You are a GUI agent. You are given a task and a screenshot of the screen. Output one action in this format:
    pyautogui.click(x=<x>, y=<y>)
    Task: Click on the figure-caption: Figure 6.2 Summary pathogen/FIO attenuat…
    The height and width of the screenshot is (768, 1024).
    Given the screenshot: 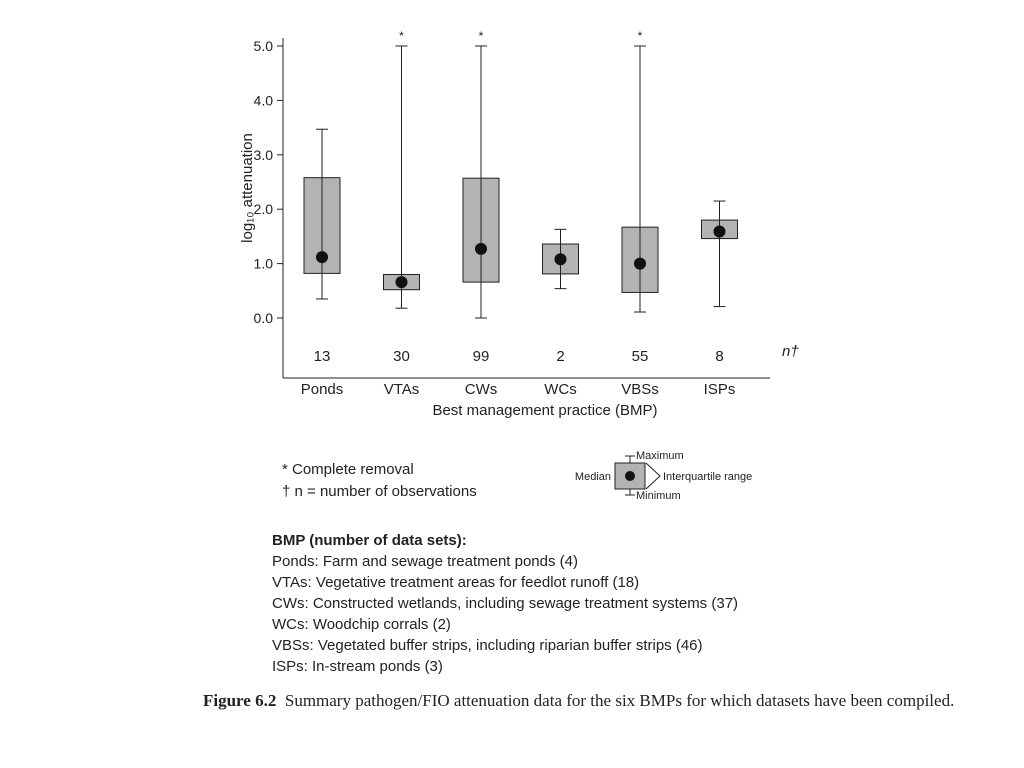 What is the action you would take?
    pyautogui.click(x=598, y=701)
    